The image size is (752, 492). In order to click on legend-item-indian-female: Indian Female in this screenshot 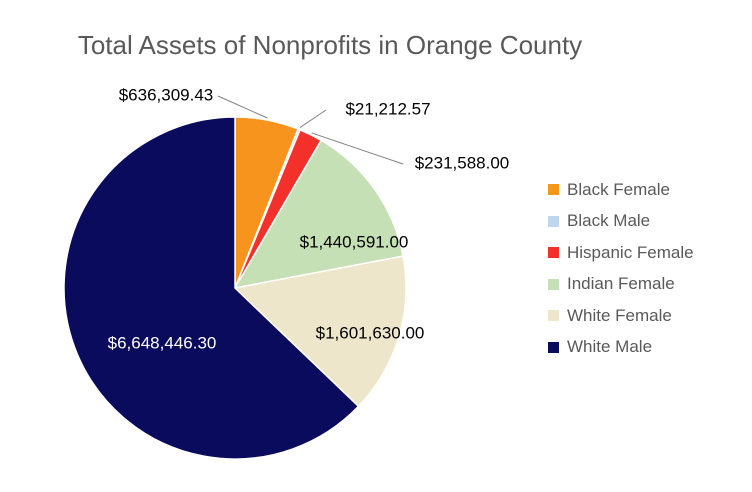, I will do `click(621, 285)`.